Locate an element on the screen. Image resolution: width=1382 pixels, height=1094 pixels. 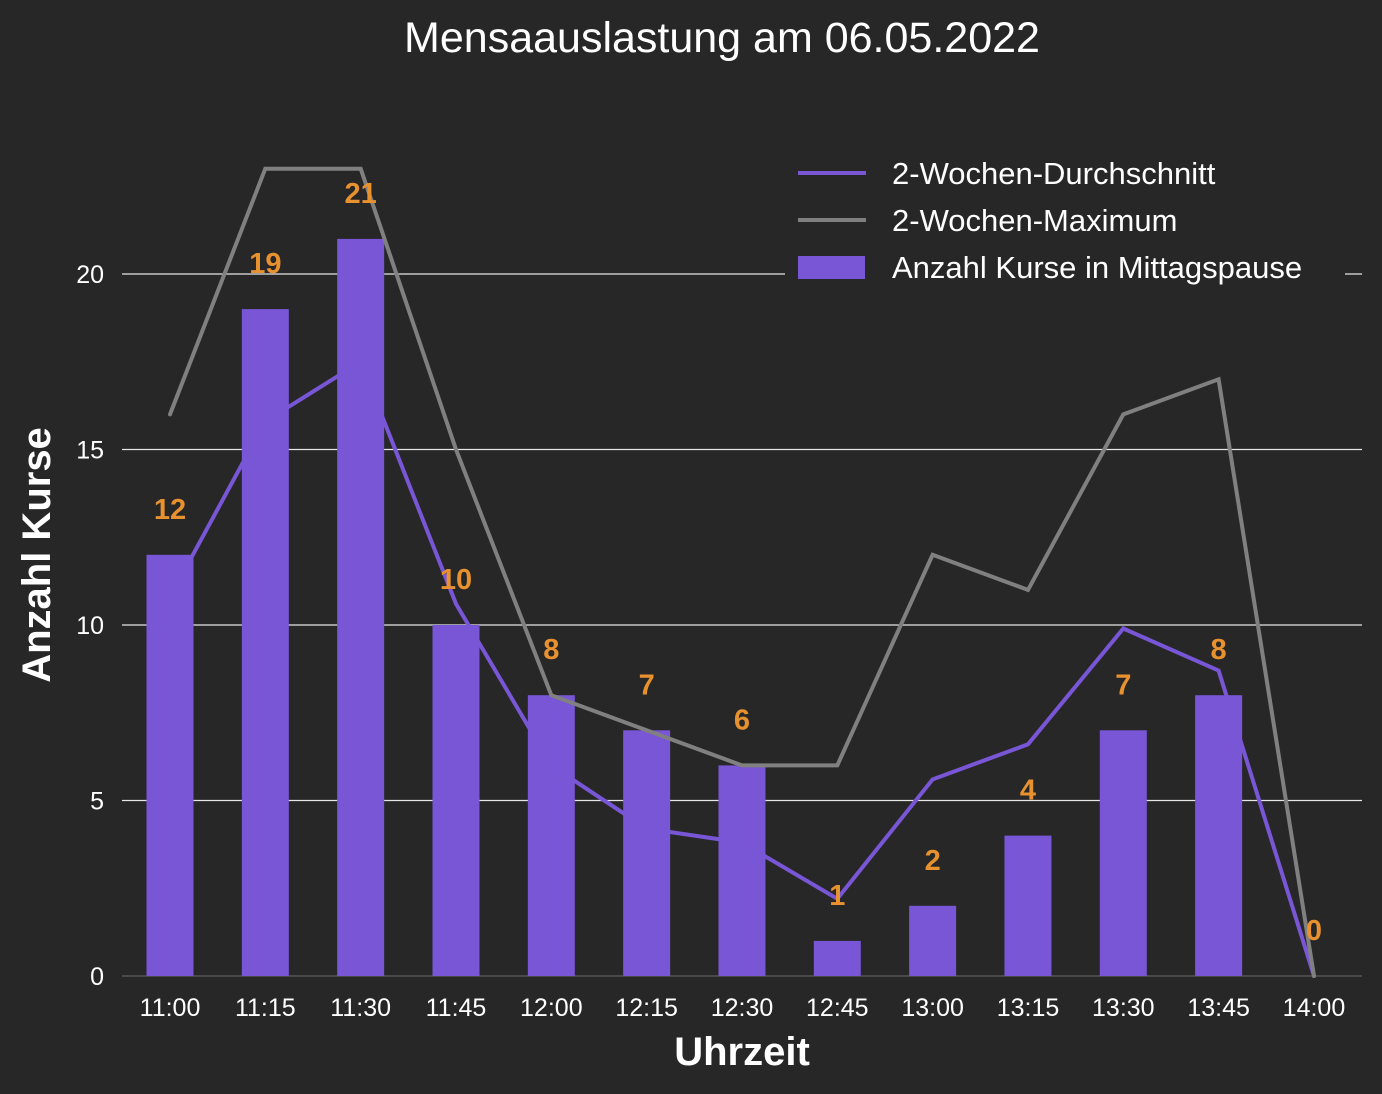
data-label-8: 2 is located at coordinates (933, 861).